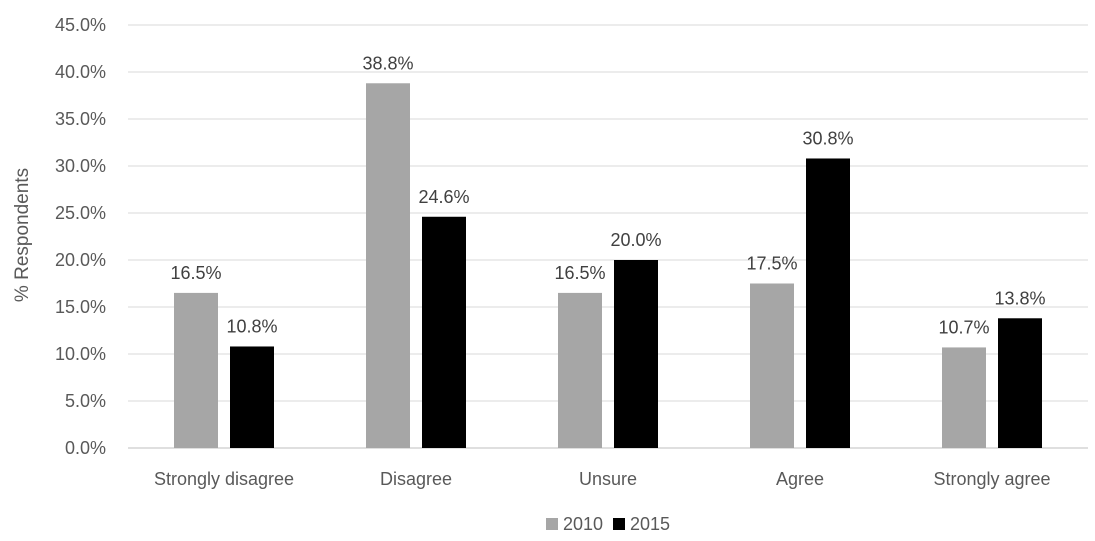  What do you see at coordinates (80, 213) in the screenshot?
I see `y-tick-label: 25.0%` at bounding box center [80, 213].